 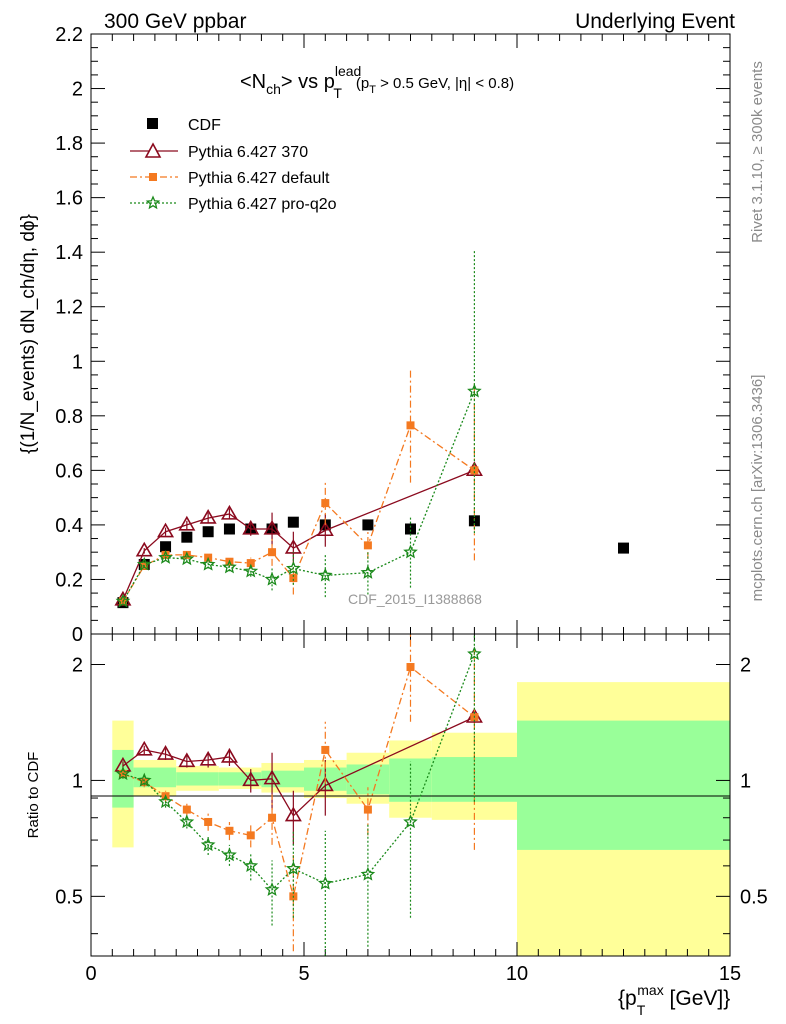 What do you see at coordinates (69, 308) in the screenshot?
I see `main-ytick-label: 1.2` at bounding box center [69, 308].